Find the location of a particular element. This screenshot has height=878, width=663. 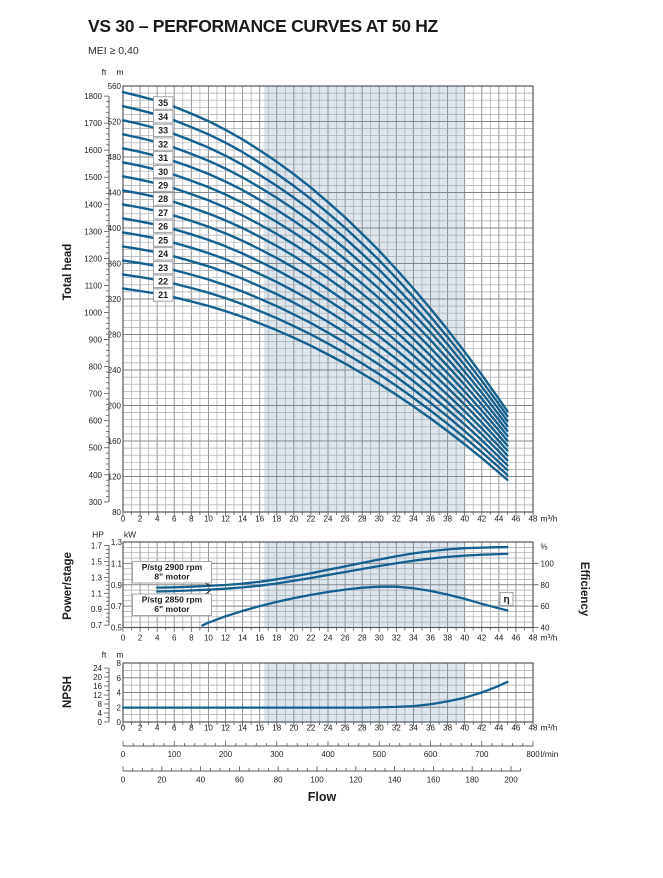

svg-text: 33 is located at coordinates (163, 131).